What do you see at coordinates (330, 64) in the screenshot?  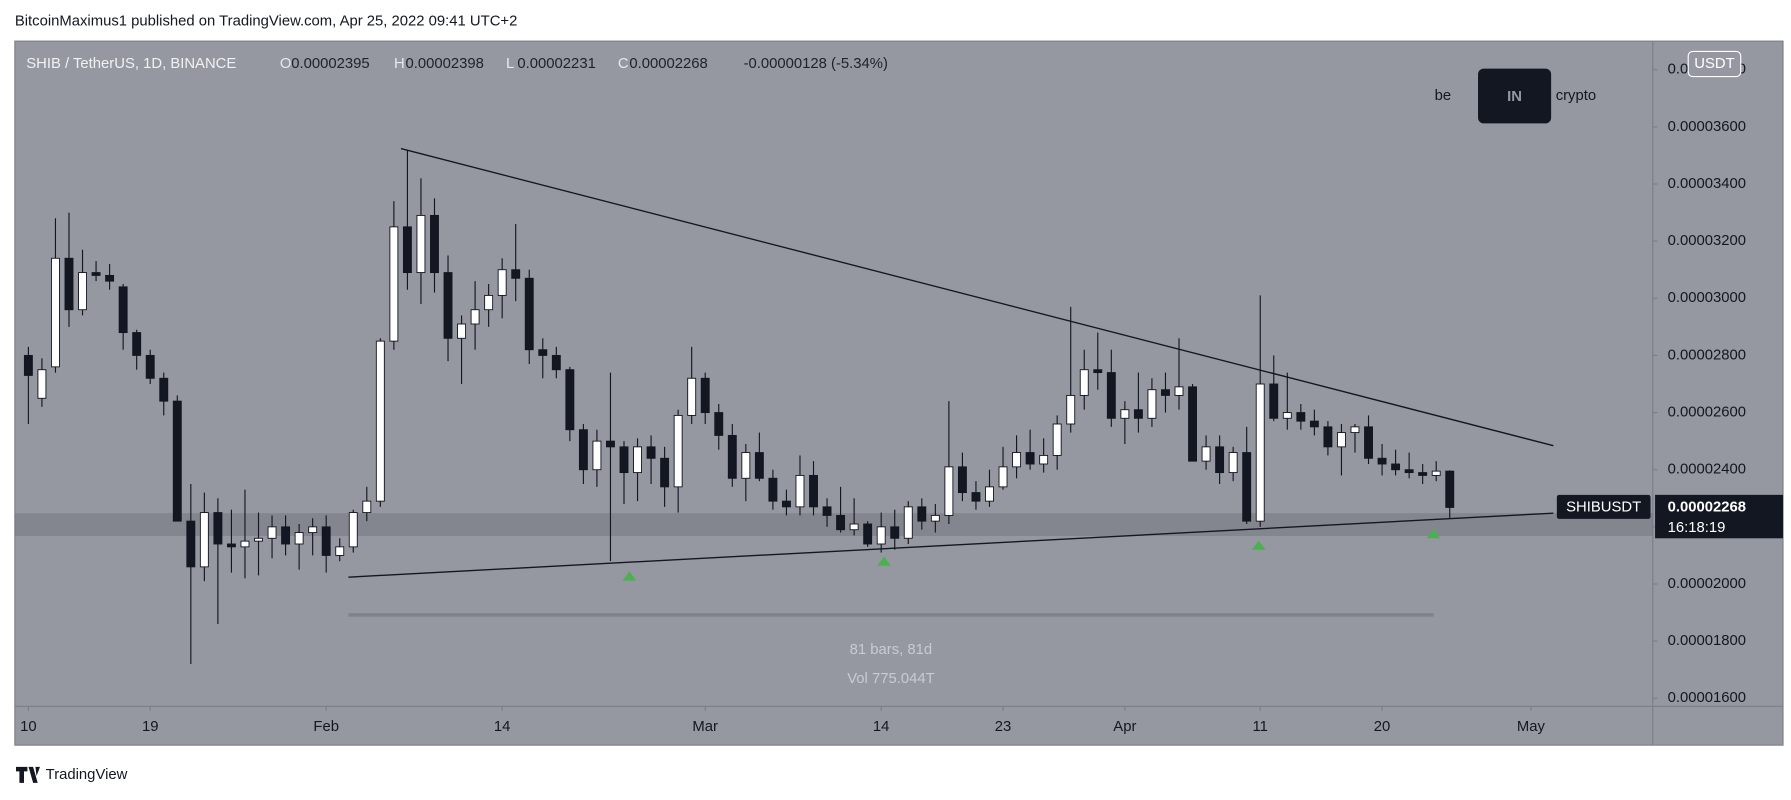 I see `legend-value: 0.00002395` at bounding box center [330, 64].